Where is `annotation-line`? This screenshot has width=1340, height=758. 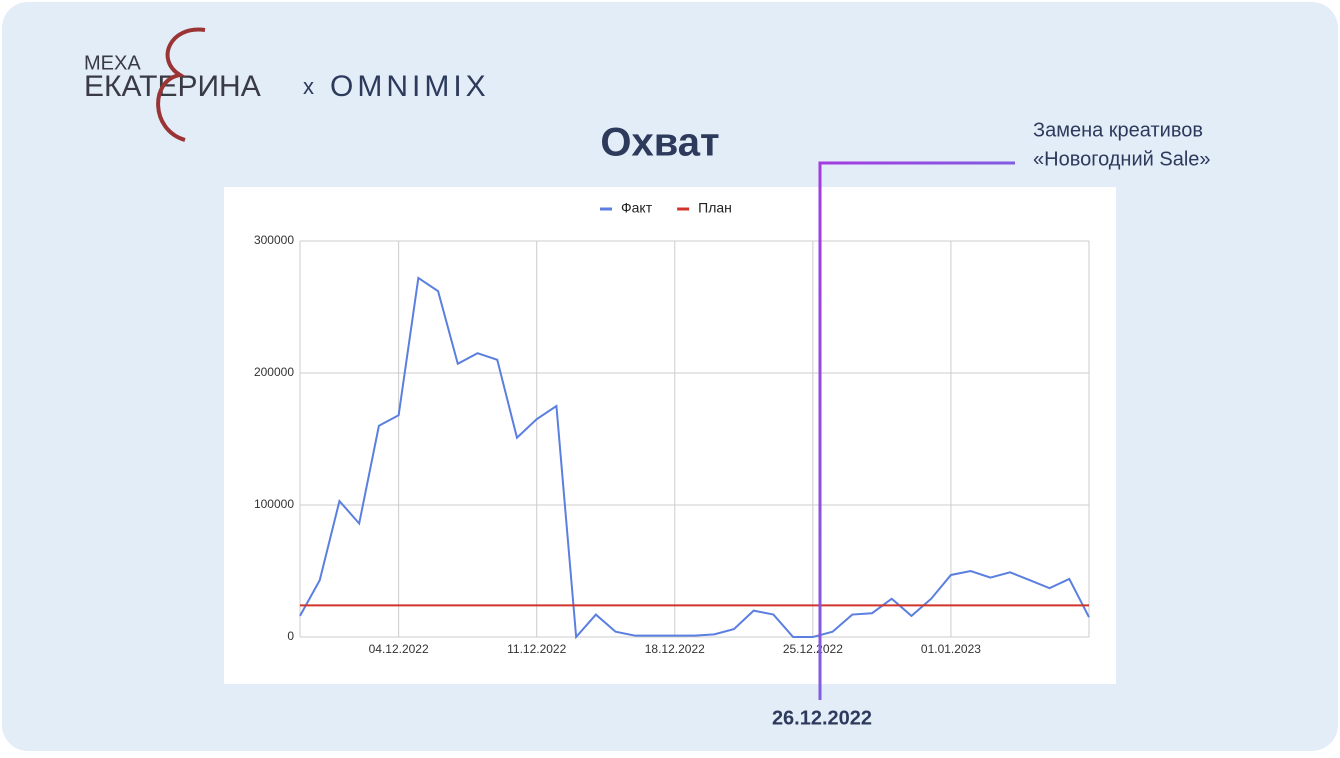 annotation-line is located at coordinates (916, 430).